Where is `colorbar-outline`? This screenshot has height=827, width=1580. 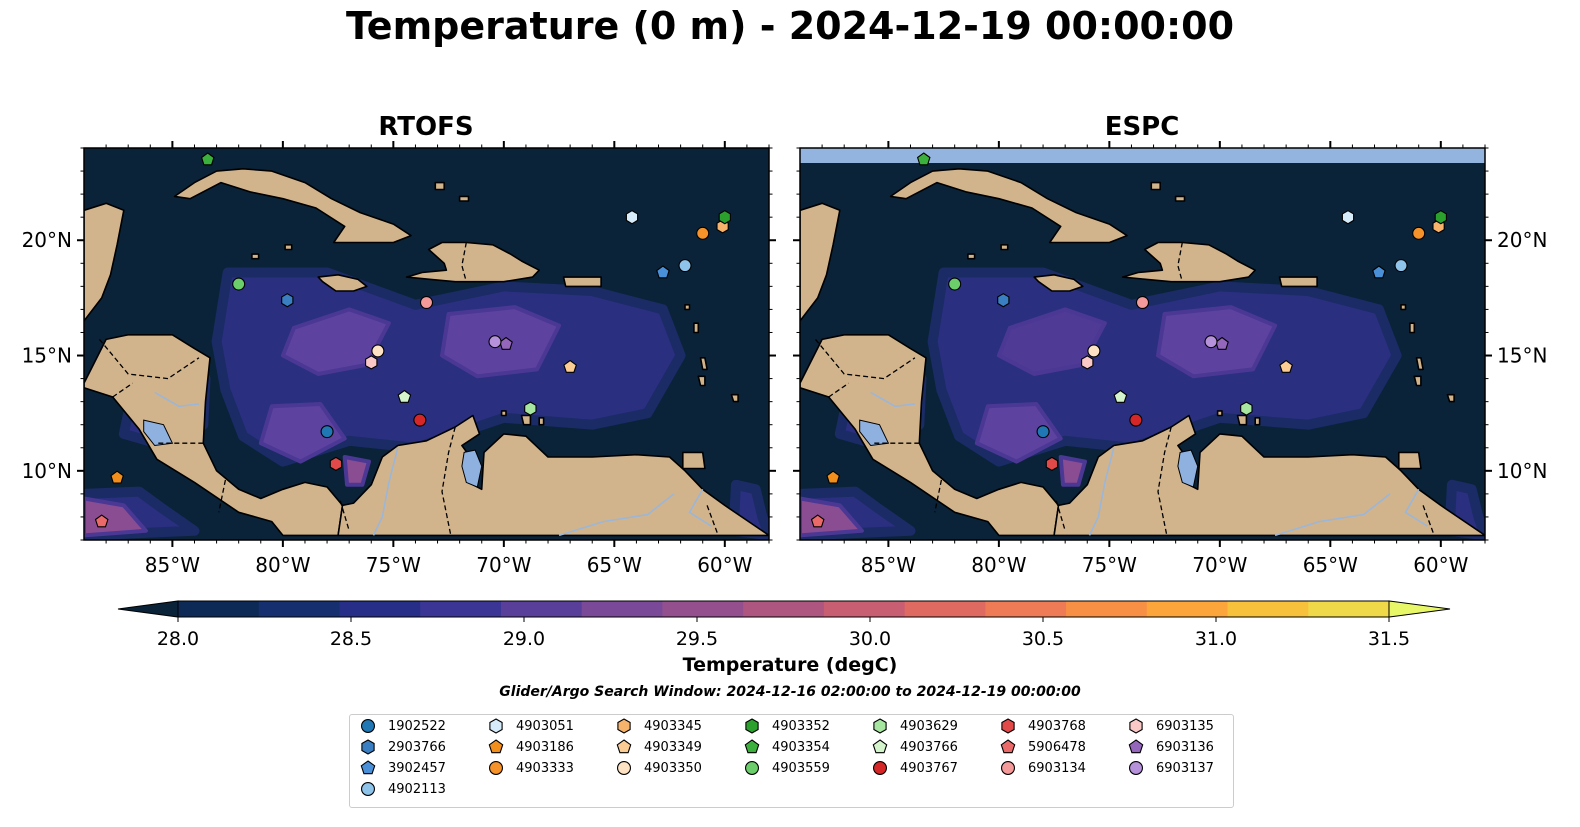 colorbar-outline is located at coordinates (783, 609).